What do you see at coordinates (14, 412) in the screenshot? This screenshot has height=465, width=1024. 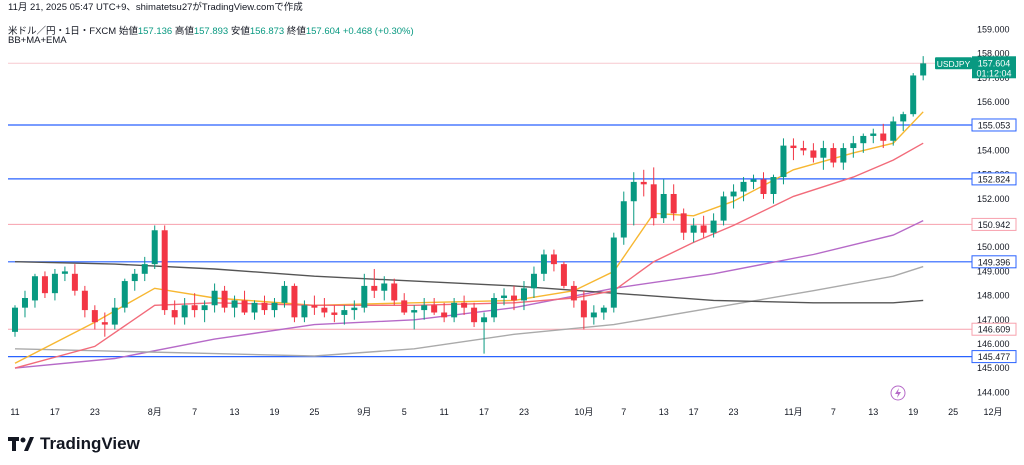 I see `x-tick-label: 11` at bounding box center [14, 412].